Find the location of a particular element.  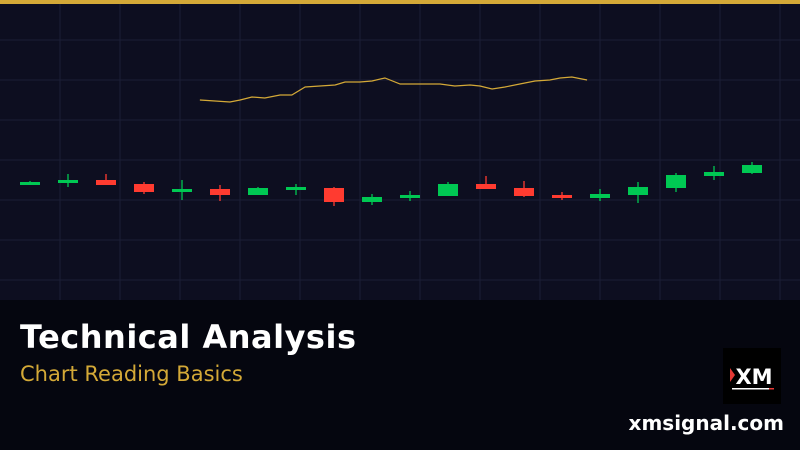

xm-logo: XM is located at coordinates (752, 376).